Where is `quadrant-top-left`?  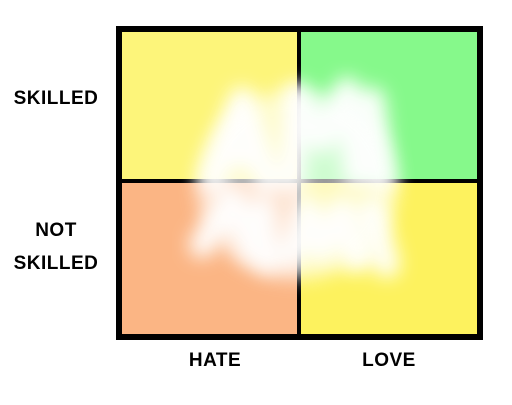 quadrant-top-left is located at coordinates (210, 106).